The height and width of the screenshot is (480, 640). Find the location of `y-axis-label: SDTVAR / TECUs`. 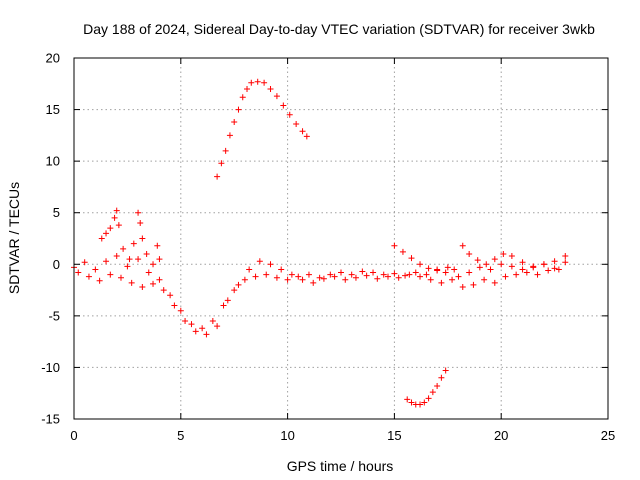

y-axis-label: SDTVAR / TECUs is located at coordinates (14, 238).